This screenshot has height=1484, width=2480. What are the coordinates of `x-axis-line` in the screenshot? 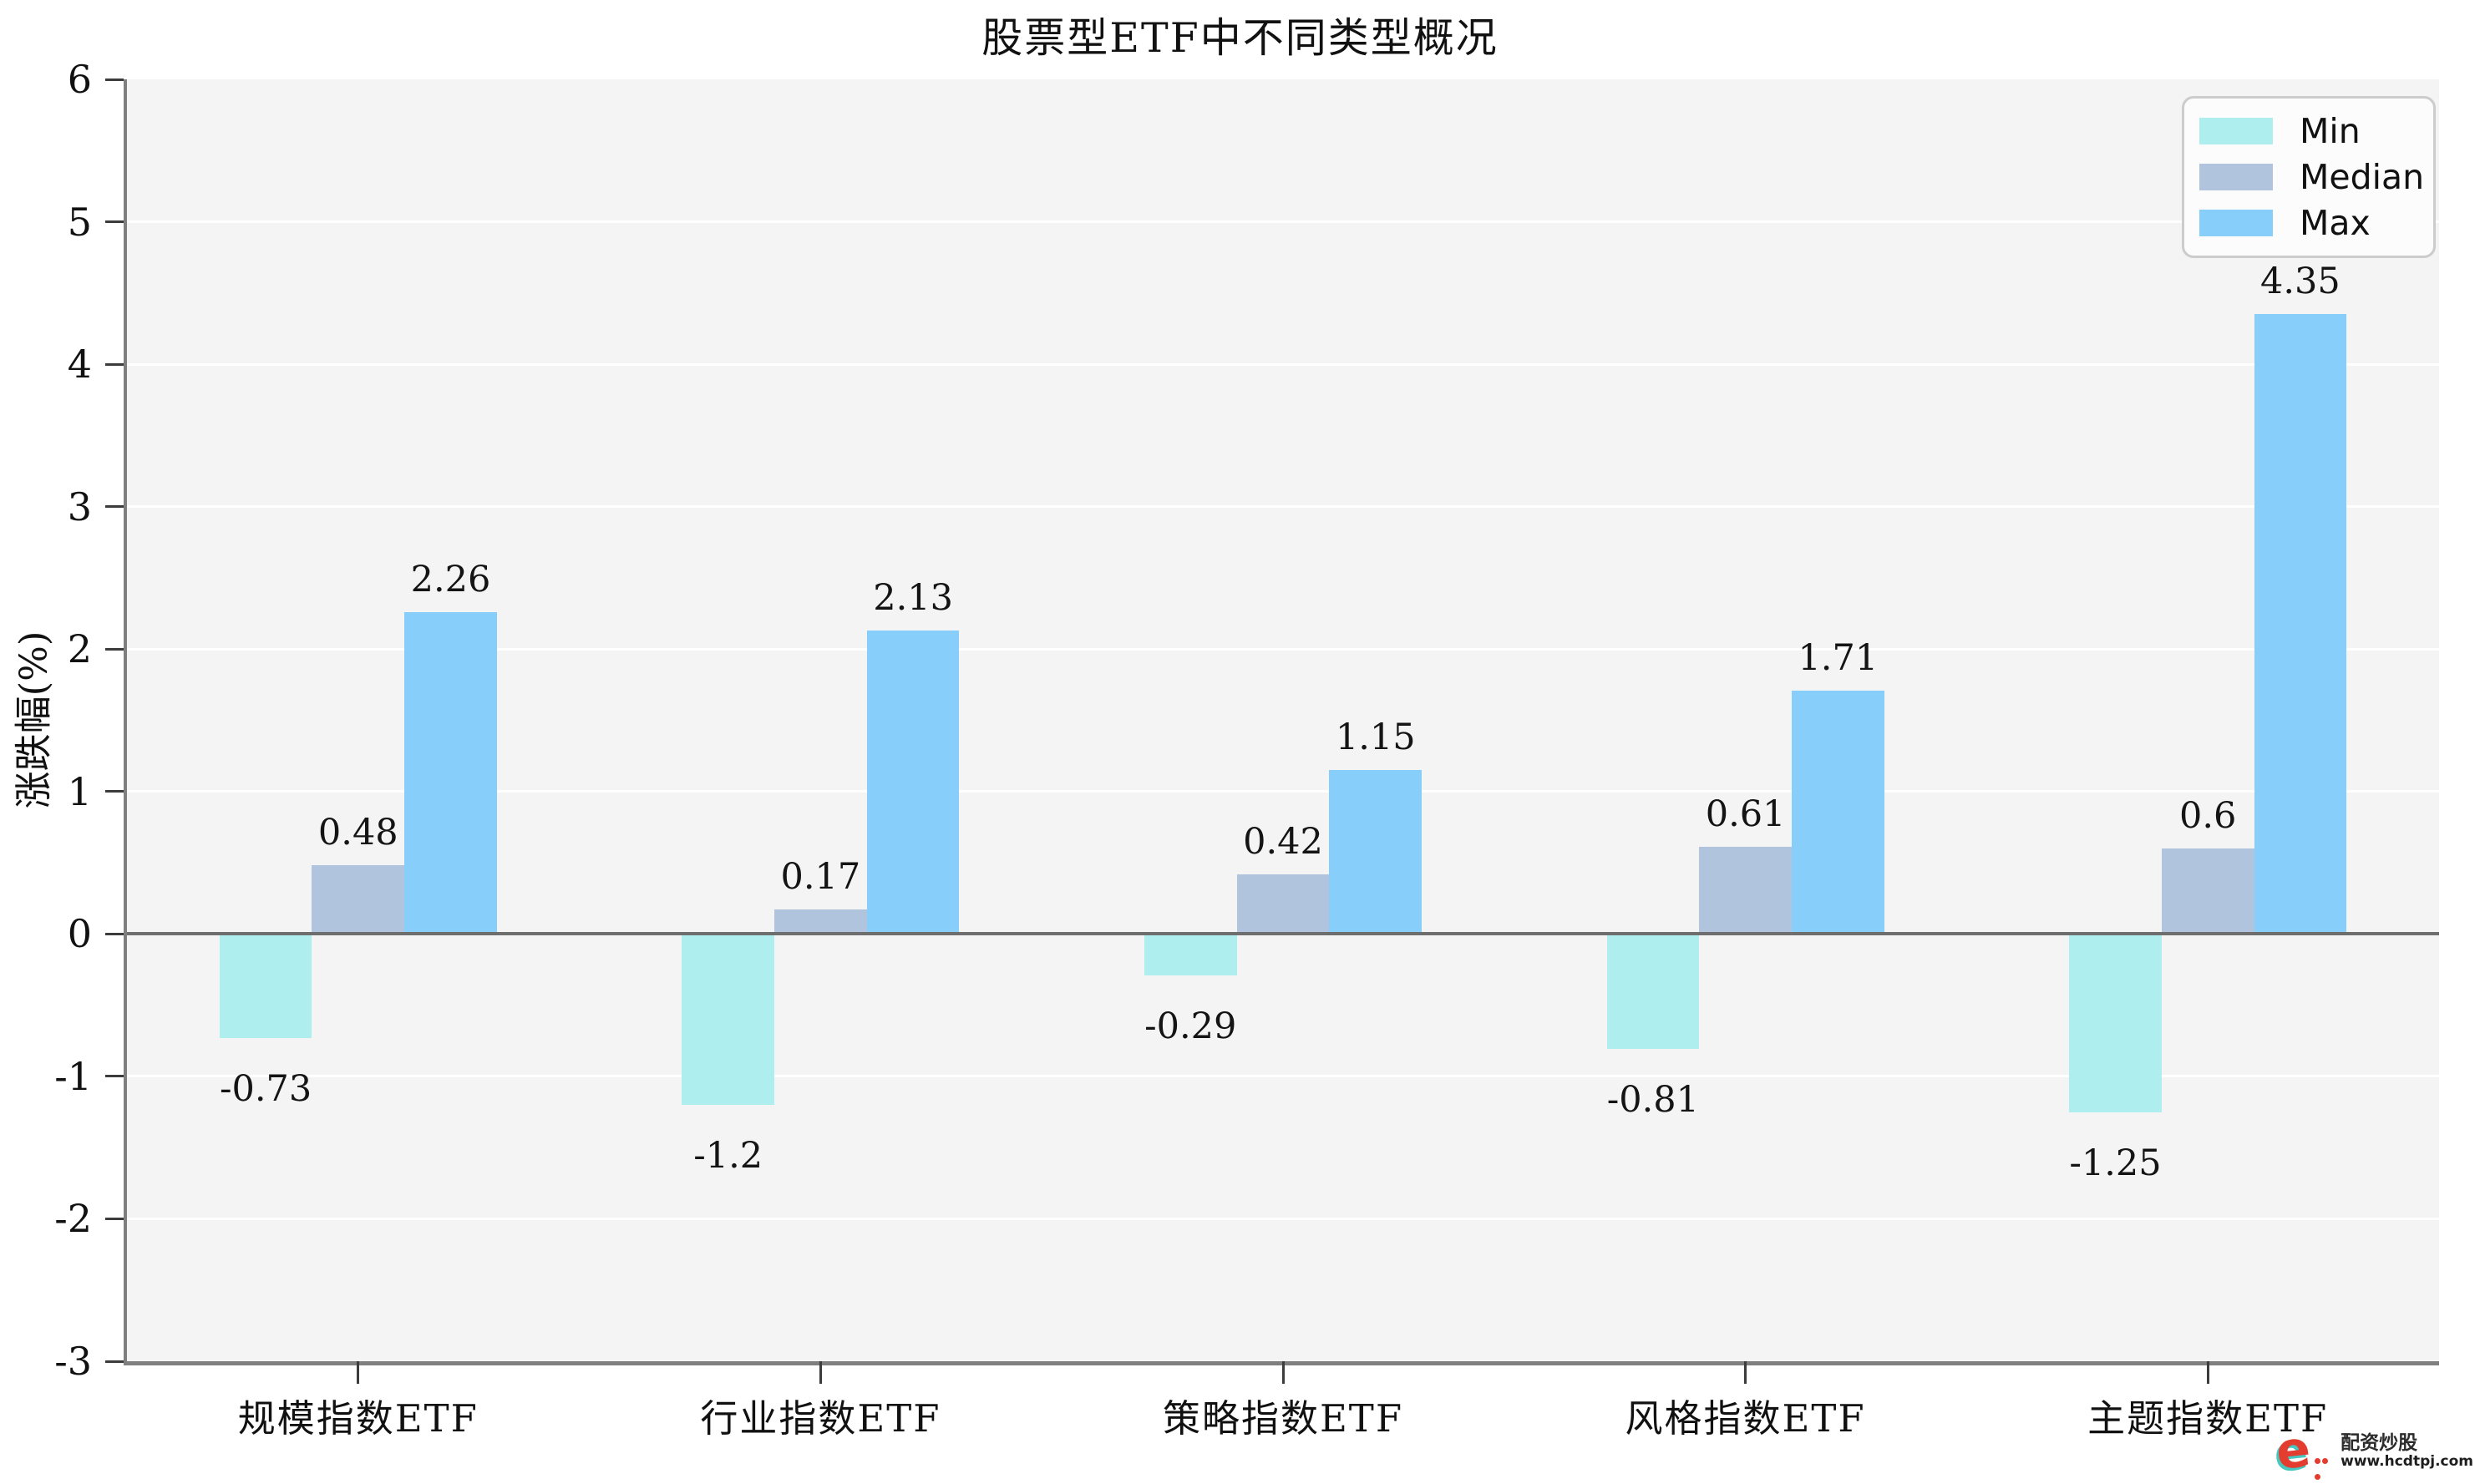 It's located at (1281, 1363).